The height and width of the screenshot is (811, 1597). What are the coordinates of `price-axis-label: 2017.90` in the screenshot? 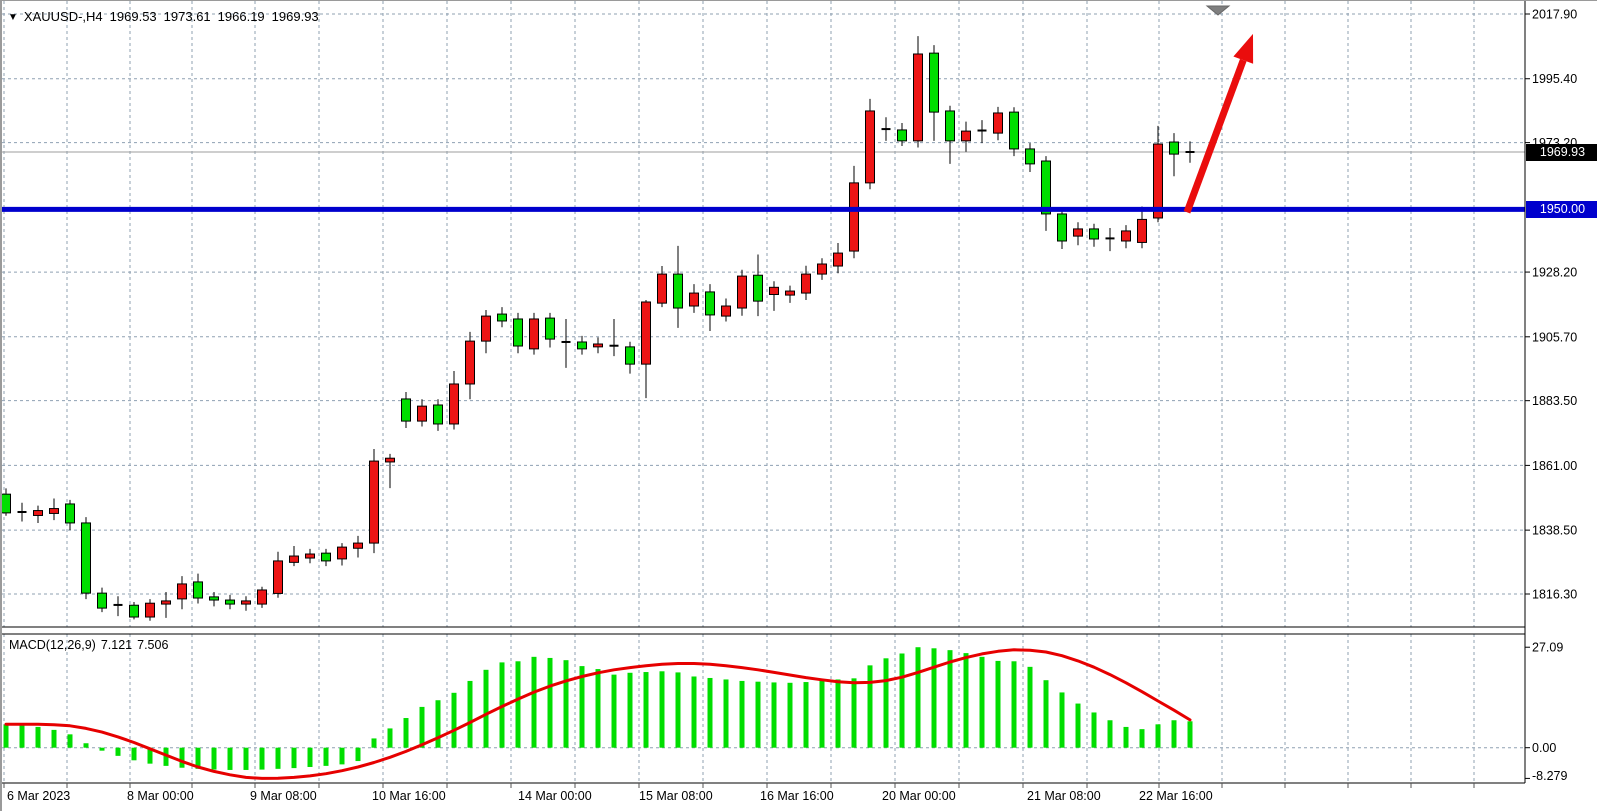 It's located at (1554, 15).